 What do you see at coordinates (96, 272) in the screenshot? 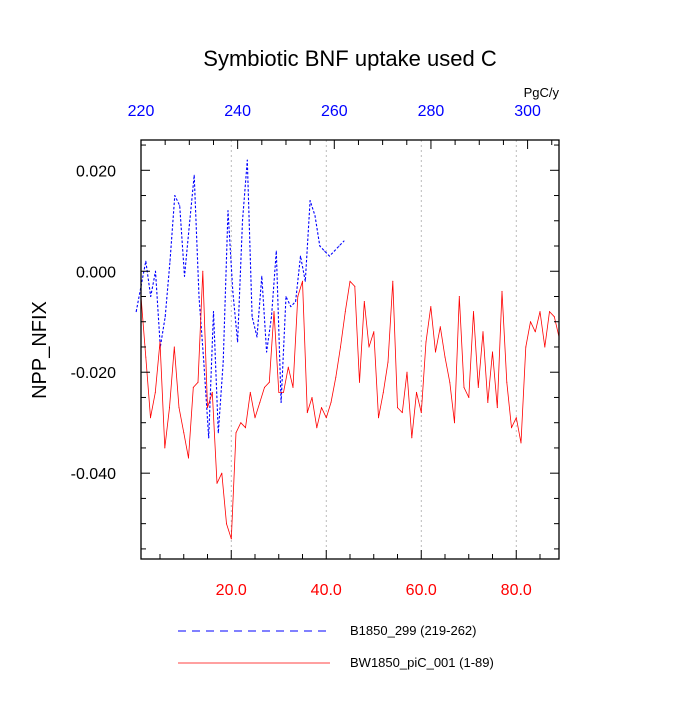
I see `y-tick-label-1: 0.000` at bounding box center [96, 272].